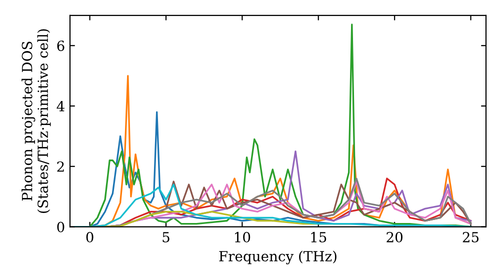 The image size is (500, 280). What do you see at coordinates (166, 237) in the screenshot?
I see `x-tick-label: 5` at bounding box center [166, 237].